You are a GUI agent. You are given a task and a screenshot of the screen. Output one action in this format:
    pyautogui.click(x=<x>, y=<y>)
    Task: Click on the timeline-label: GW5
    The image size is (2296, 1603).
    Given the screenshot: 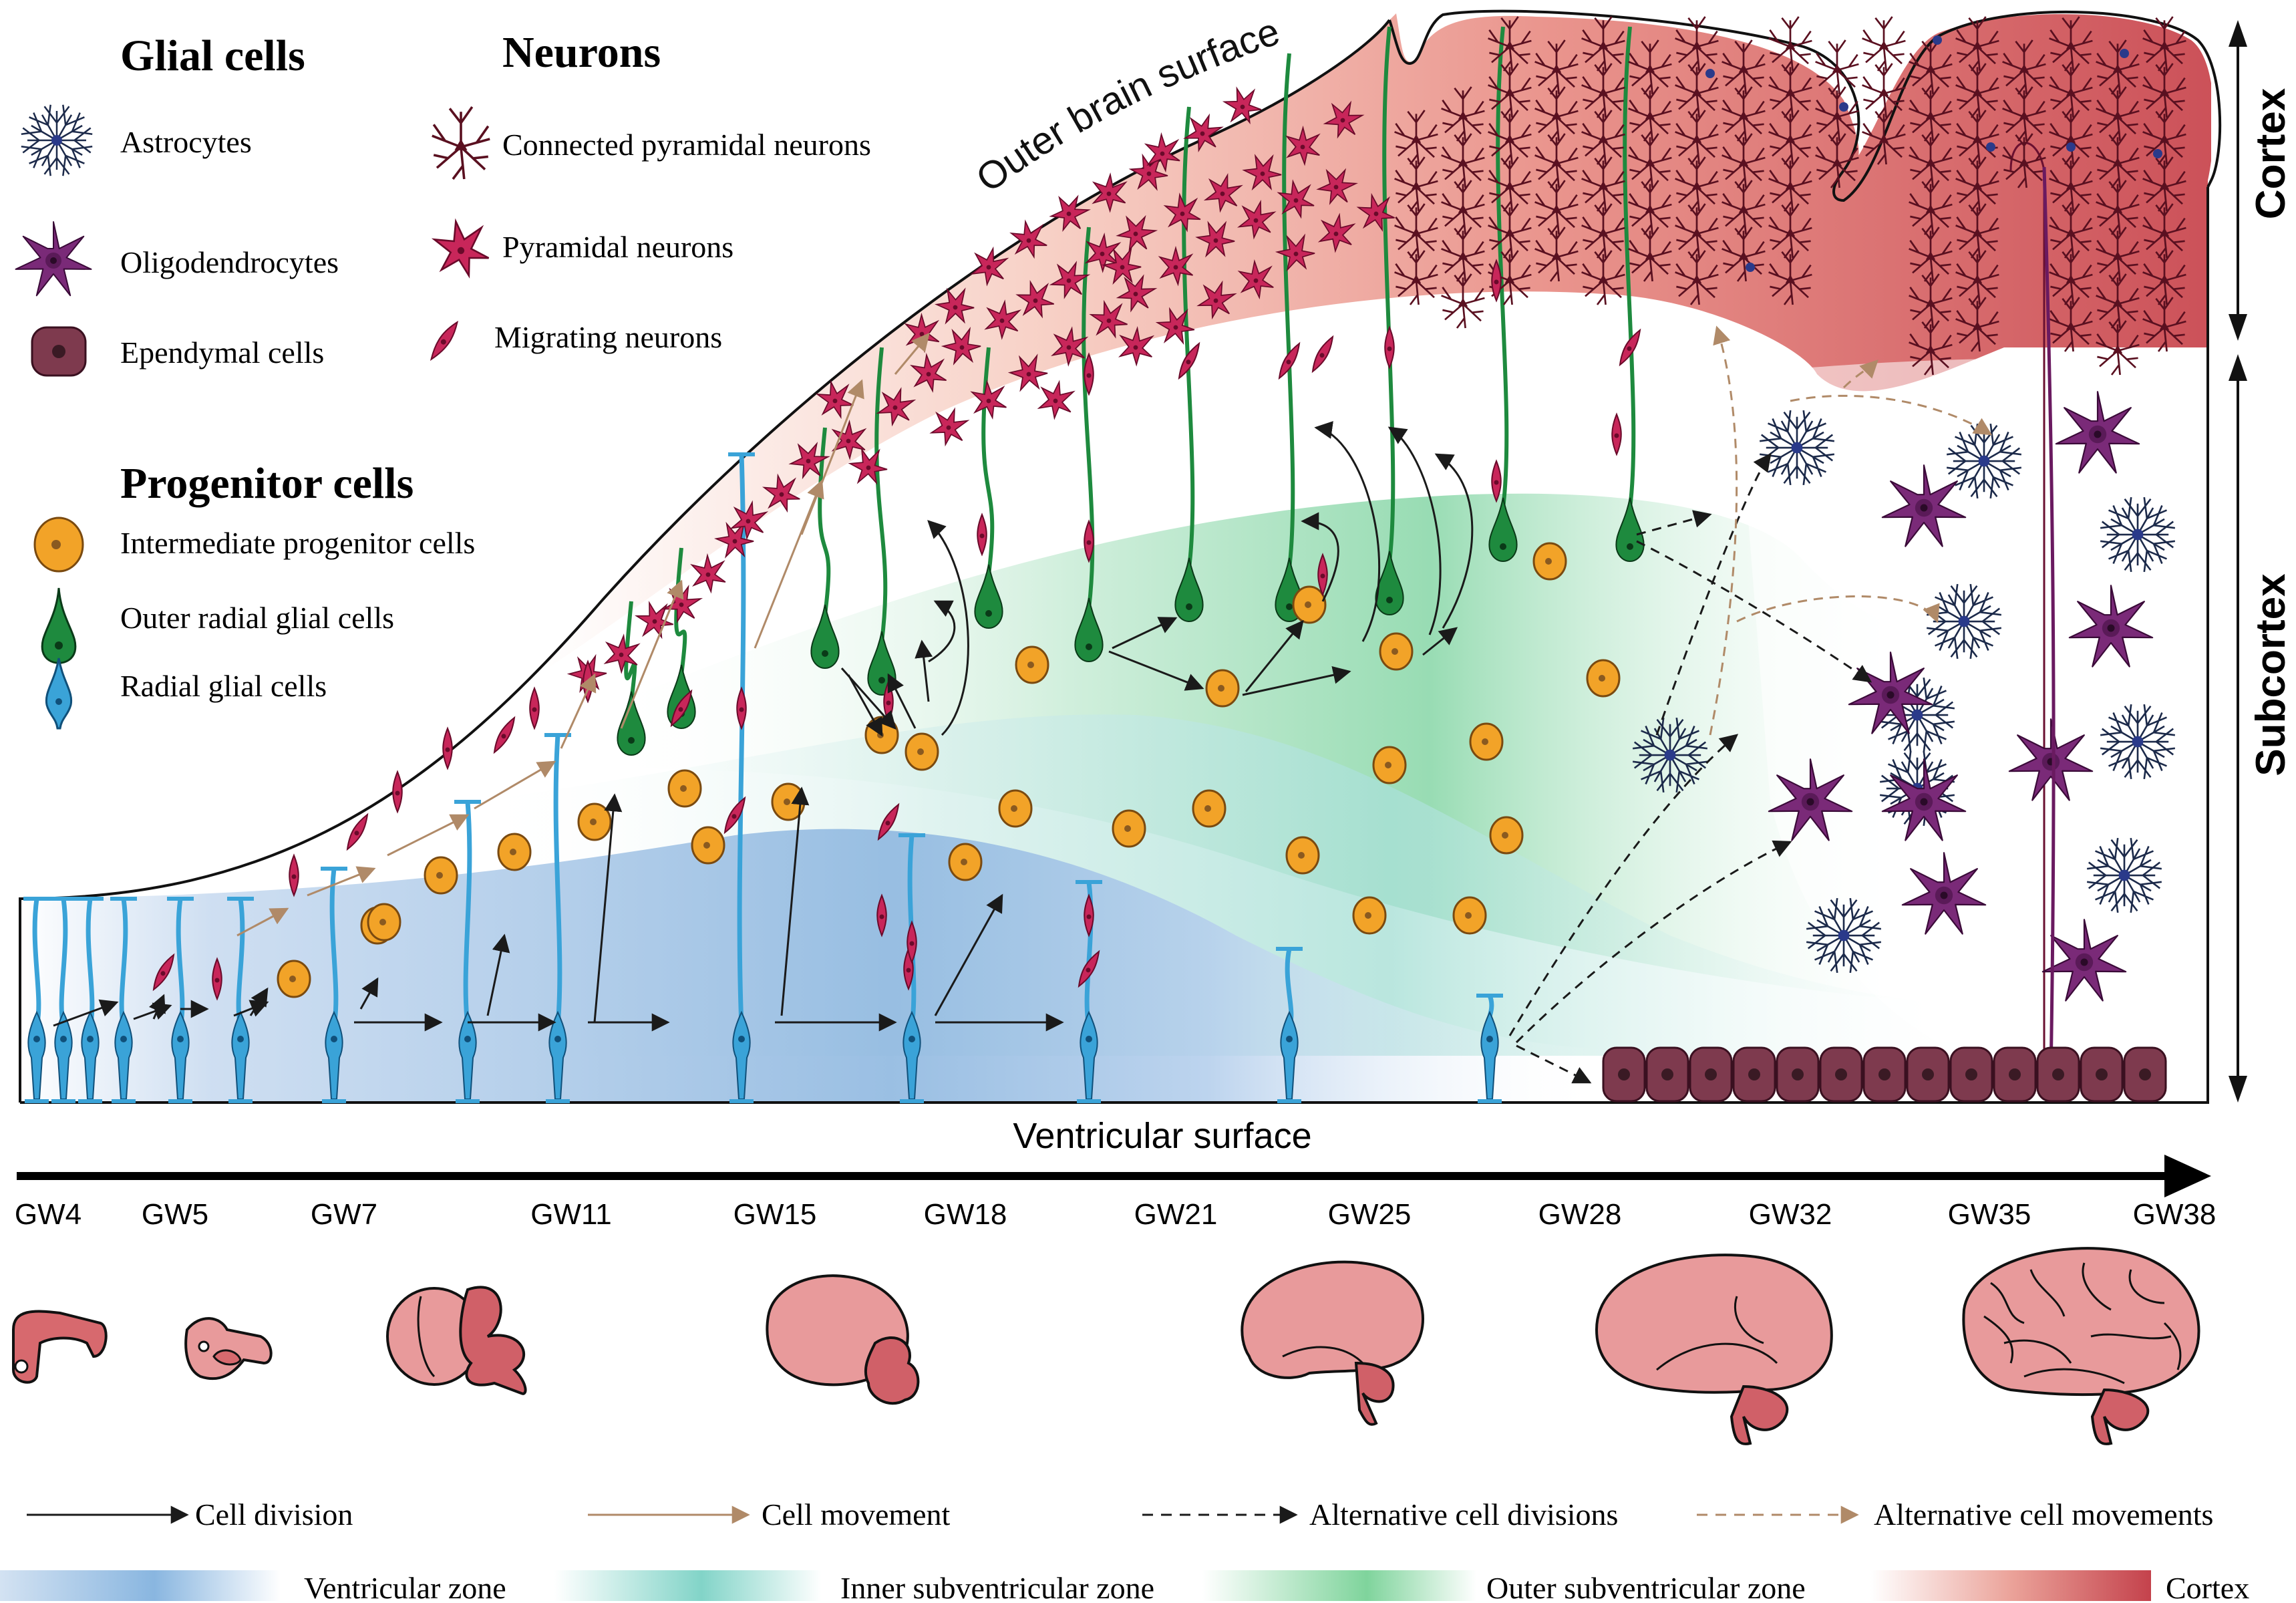 What is the action you would take?
    pyautogui.click(x=175, y=1214)
    